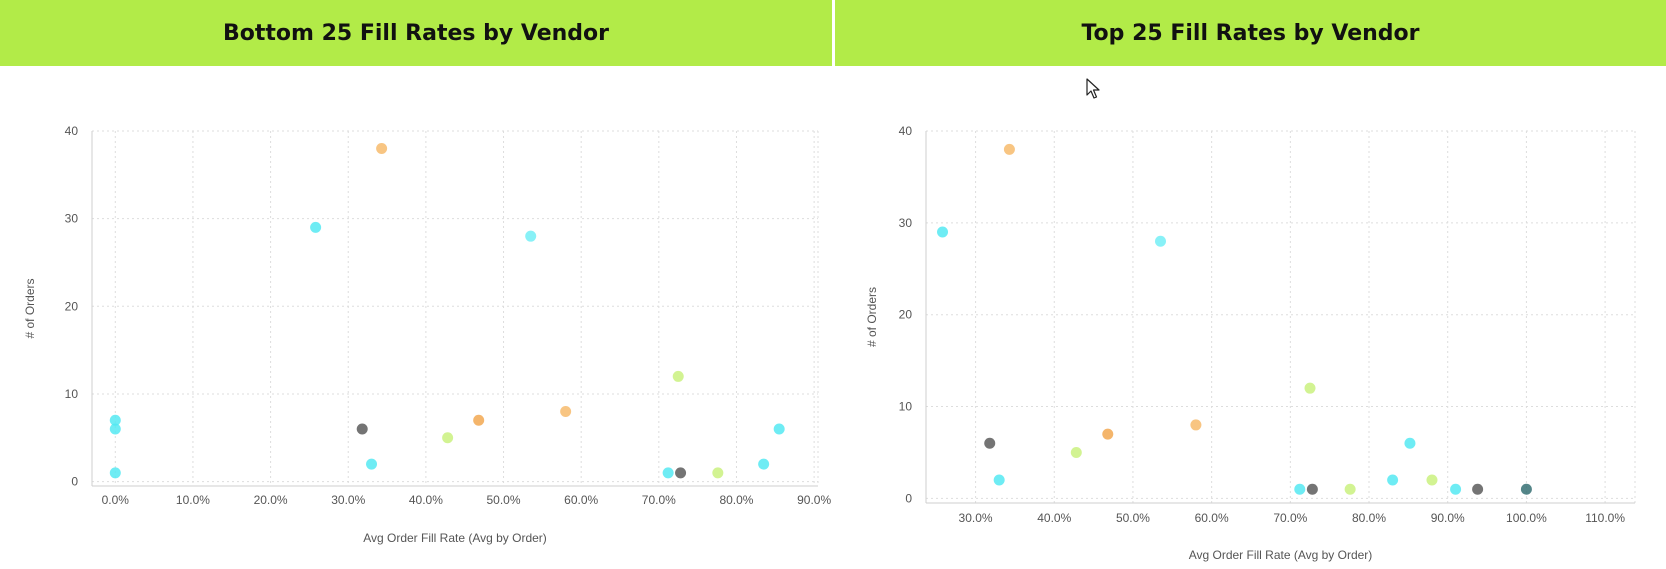  Describe the element at coordinates (271, 500) in the screenshot. I see `x-tick-label: 20.0%` at that location.